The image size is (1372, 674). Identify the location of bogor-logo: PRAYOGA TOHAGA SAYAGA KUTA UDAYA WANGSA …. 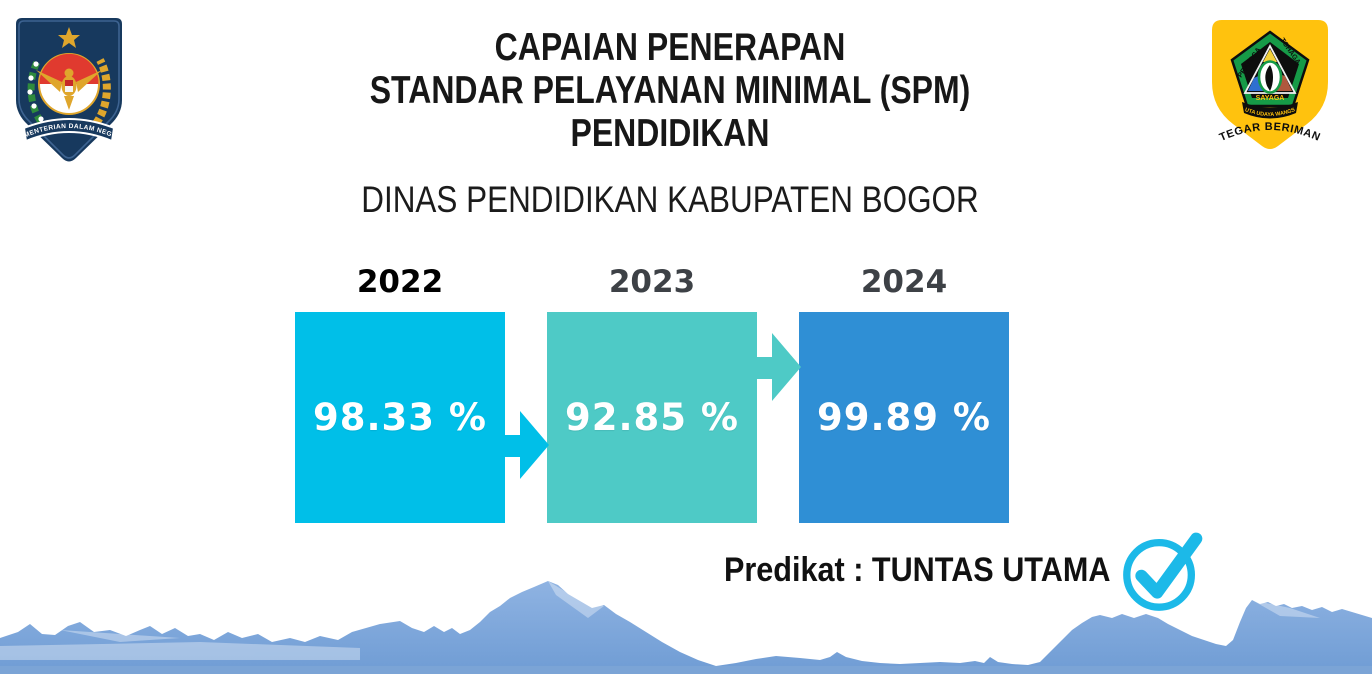
(1268, 82).